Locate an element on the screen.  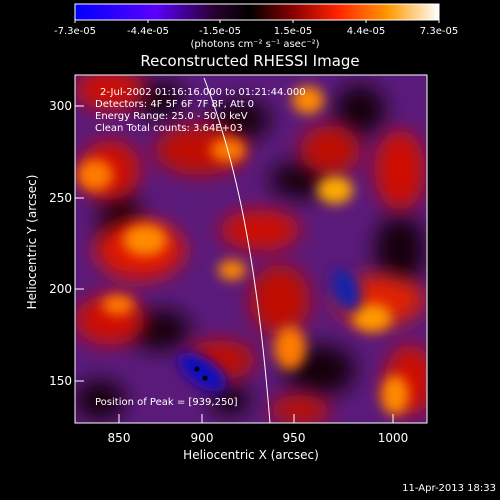
colorbar is located at coordinates (257, 13).